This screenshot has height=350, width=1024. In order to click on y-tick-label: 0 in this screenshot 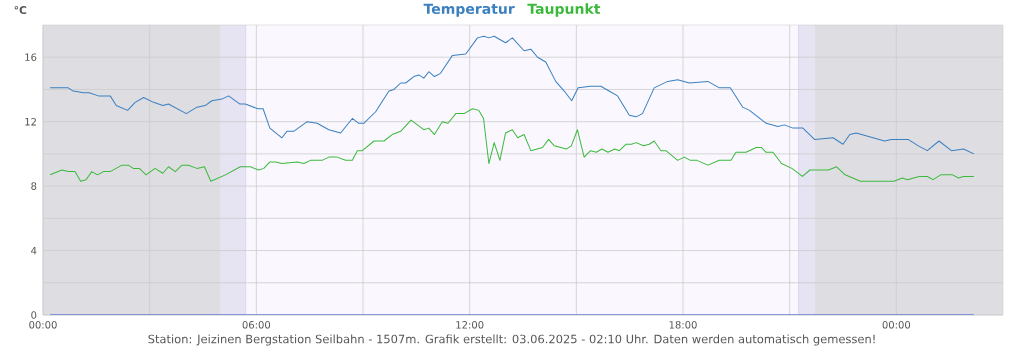, I will do `click(34, 315)`.